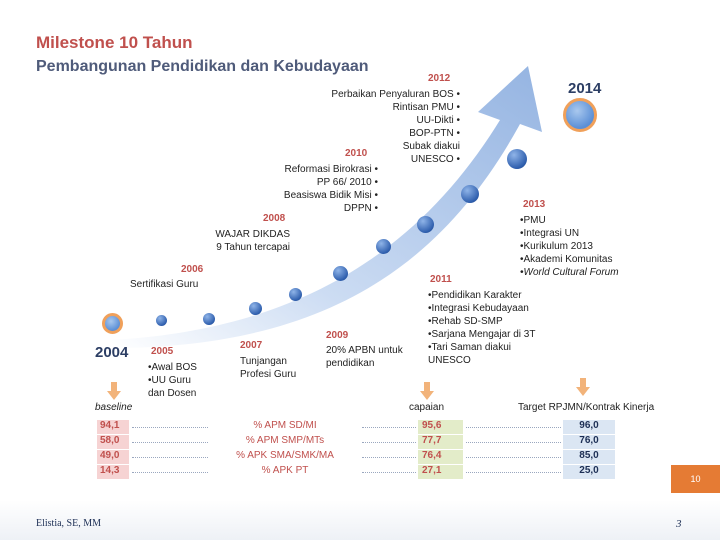 The image size is (720, 540). I want to click on footer-band, so click(360, 520).